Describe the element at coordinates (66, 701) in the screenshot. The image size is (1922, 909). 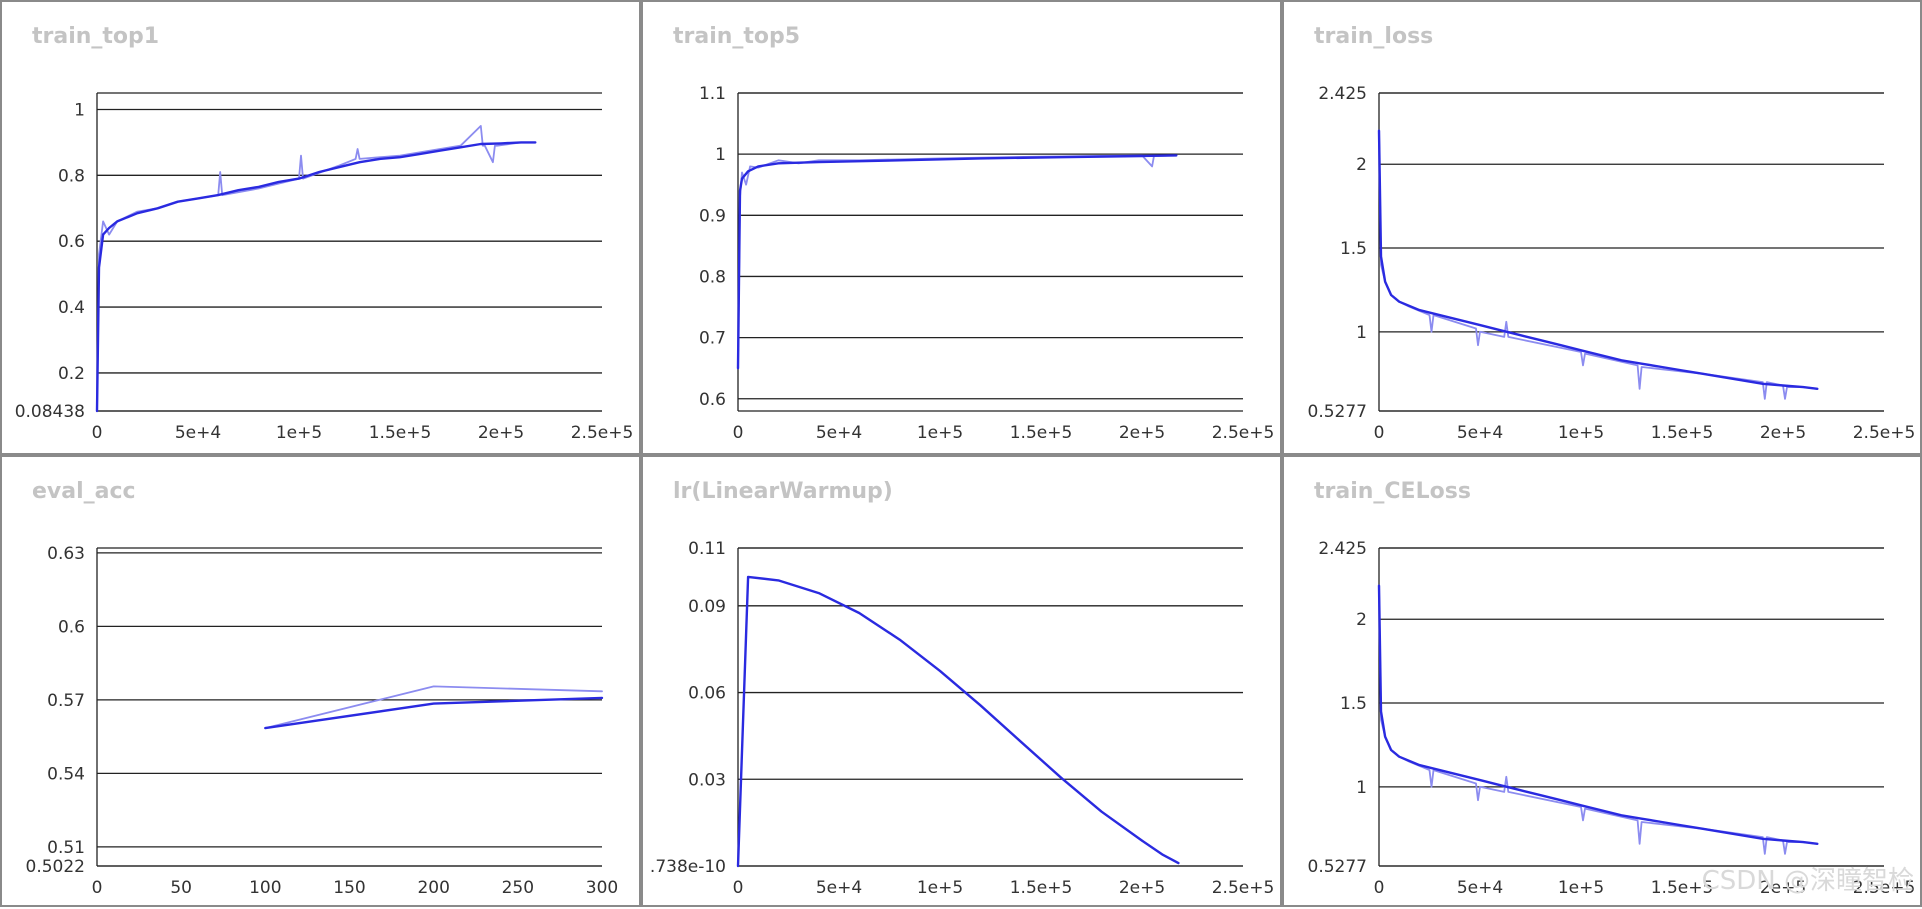
I see `y-tick-label: 0.57` at that location.